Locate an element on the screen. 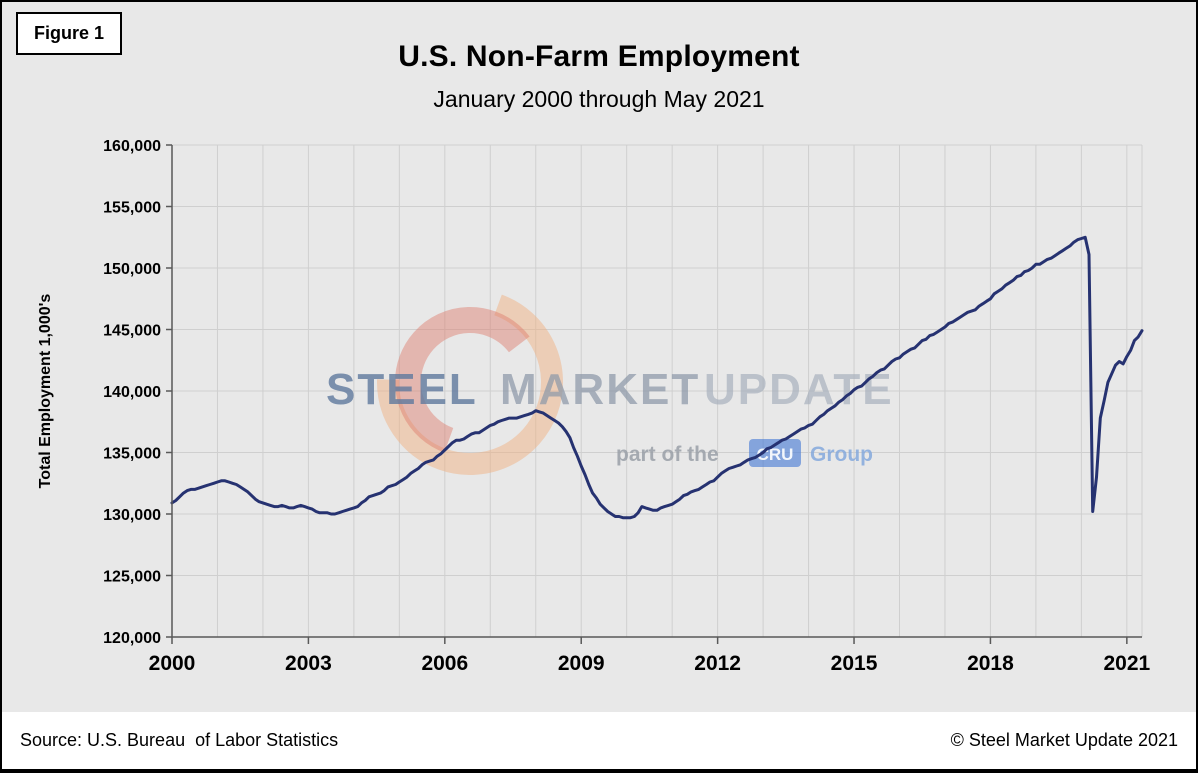 The image size is (1198, 773). y-tick-label: 155,000 is located at coordinates (132, 208).